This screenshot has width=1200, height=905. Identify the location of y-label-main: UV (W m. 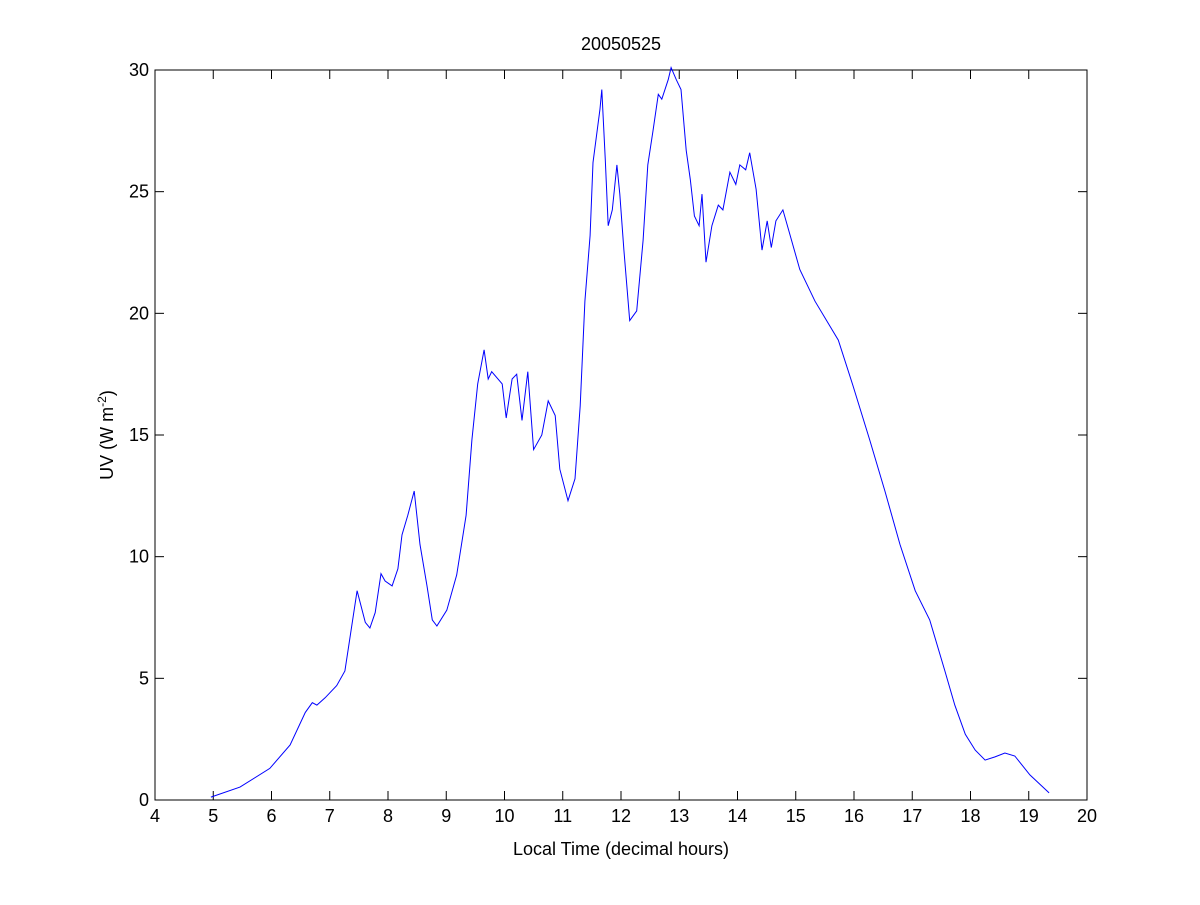
(107, 443).